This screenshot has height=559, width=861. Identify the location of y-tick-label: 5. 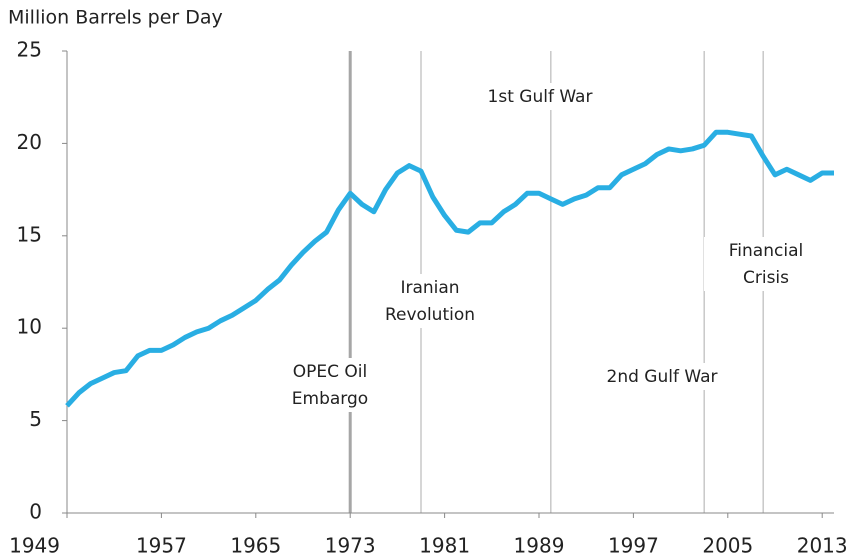
(35, 419).